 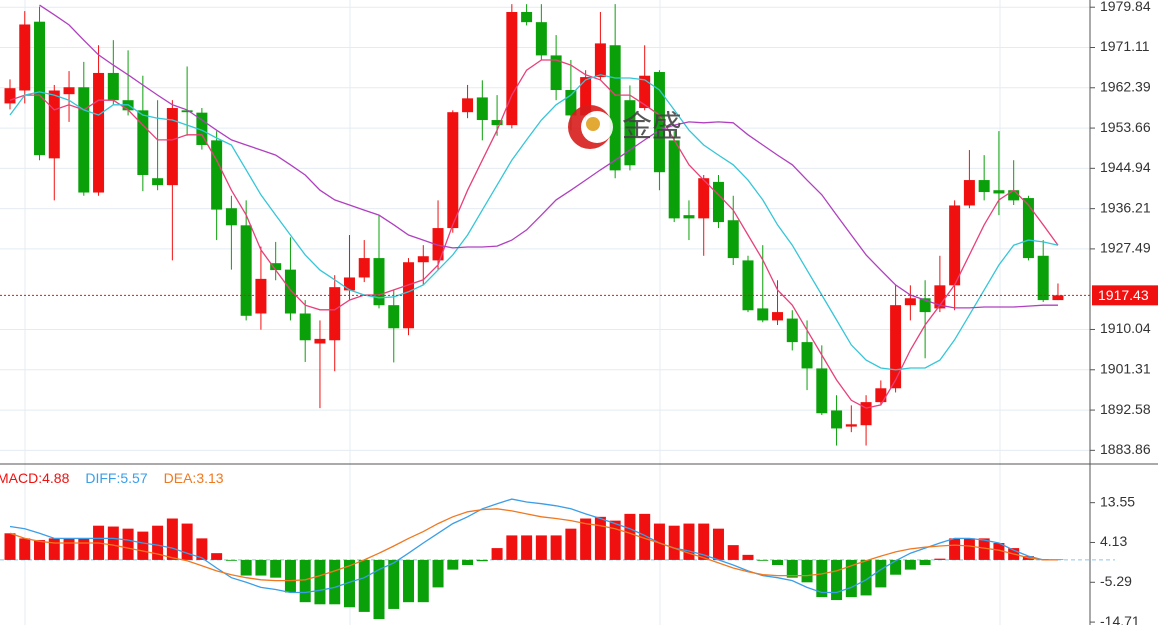 I want to click on legend-entry: DIFF:5.57, so click(x=116, y=478).